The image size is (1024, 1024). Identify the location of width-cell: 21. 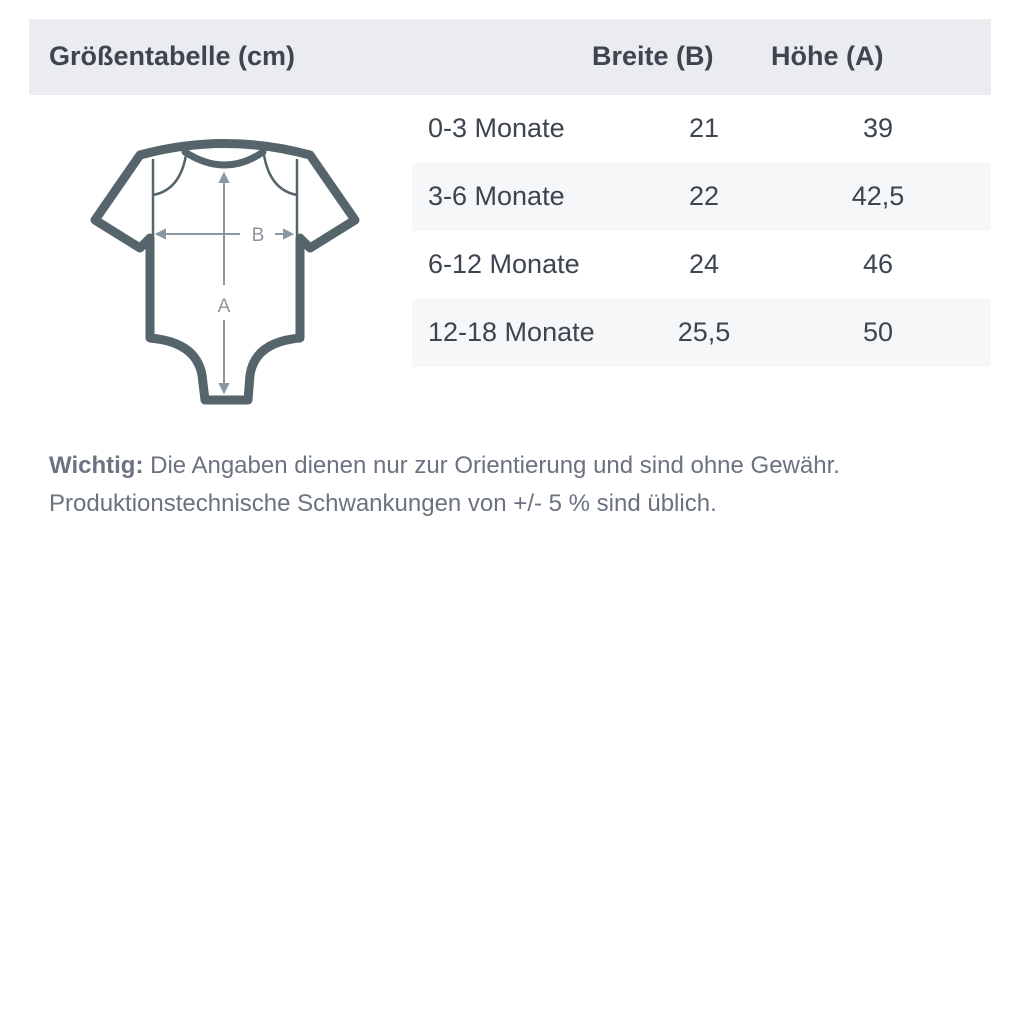
(704, 128).